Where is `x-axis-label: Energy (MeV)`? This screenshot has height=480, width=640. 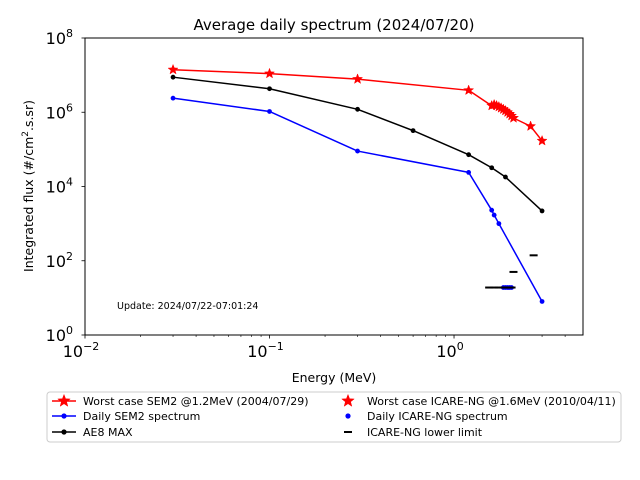 x-axis-label: Energy (MeV) is located at coordinates (334, 377).